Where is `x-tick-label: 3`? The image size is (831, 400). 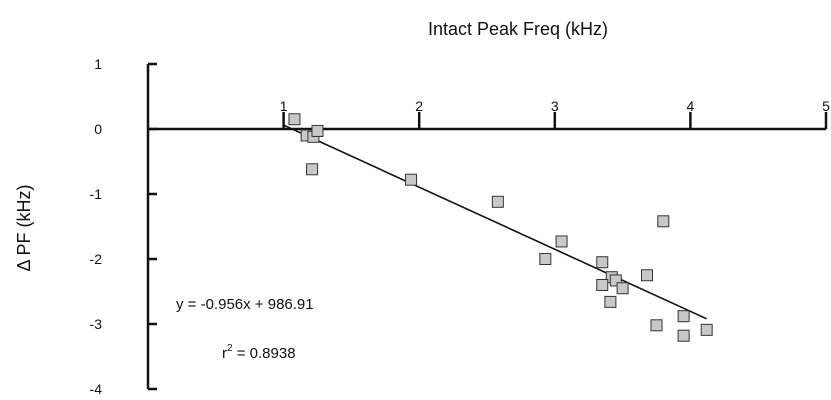 x-tick-label: 3 is located at coordinates (555, 106).